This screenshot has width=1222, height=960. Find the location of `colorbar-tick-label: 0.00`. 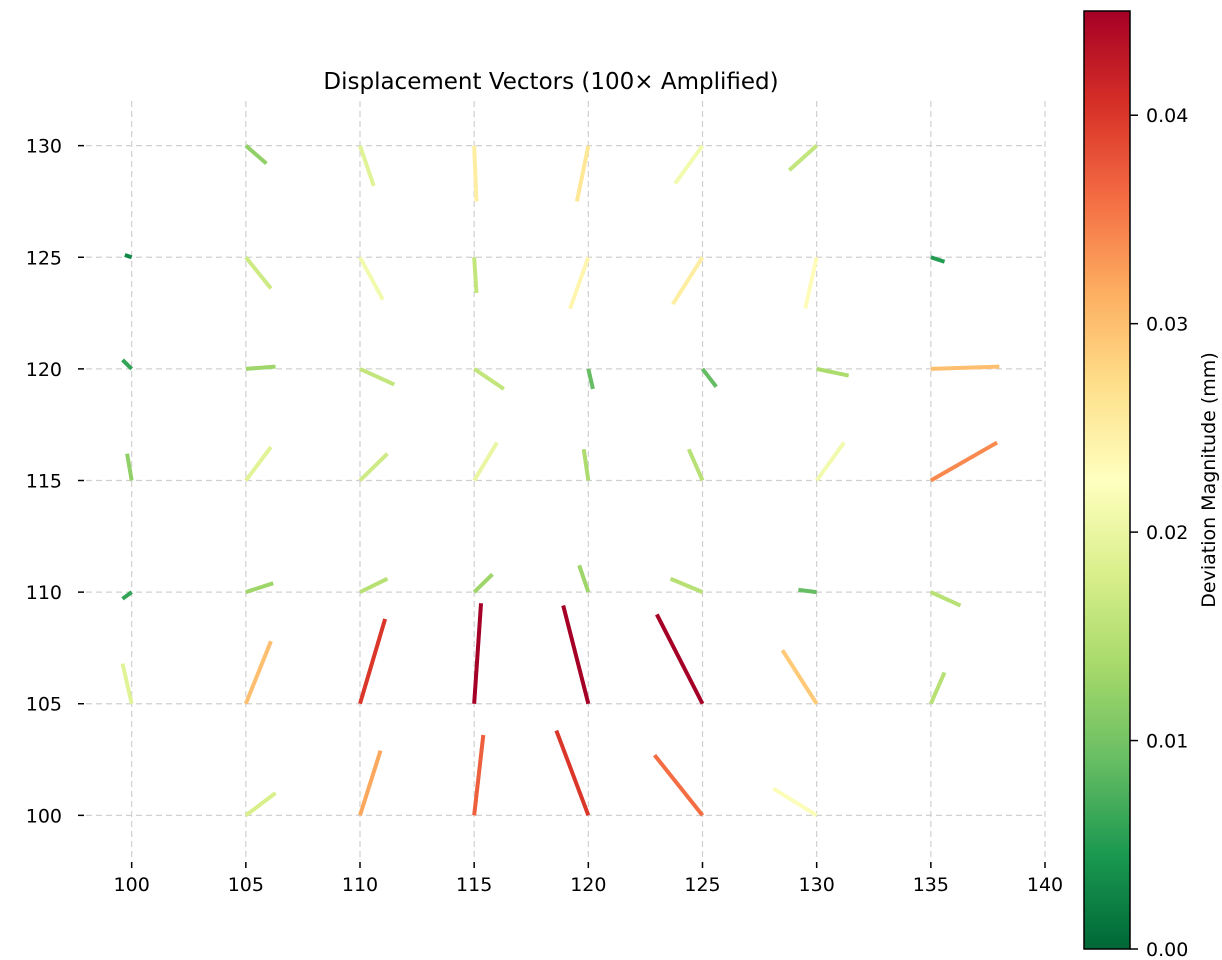

colorbar-tick-label: 0.00 is located at coordinates (1167, 949).